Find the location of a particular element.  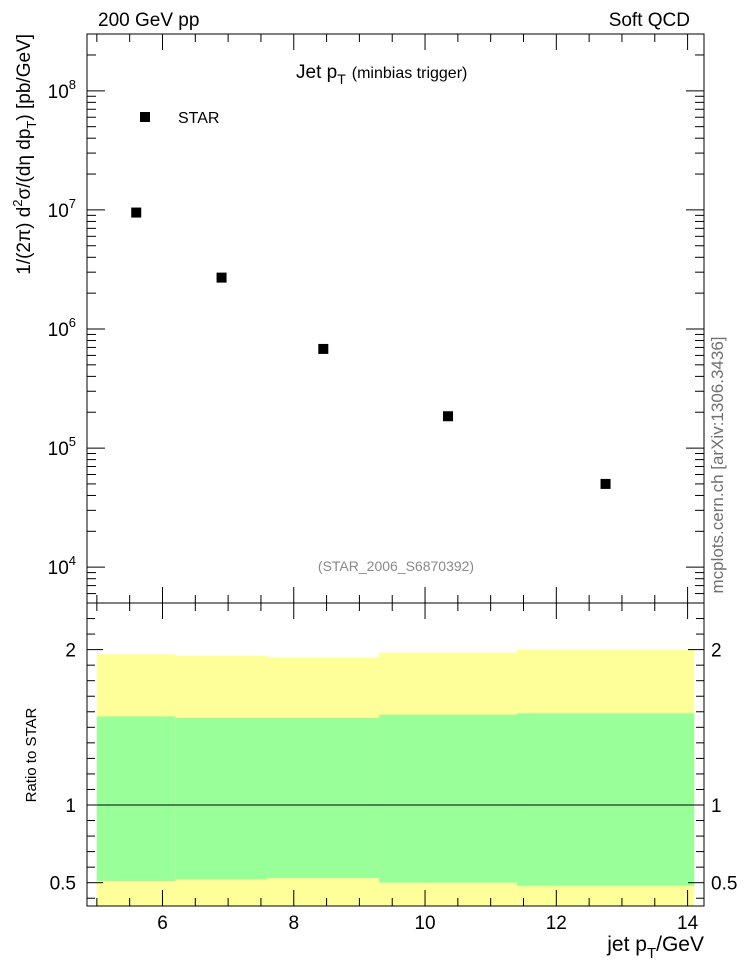

ratio-y-tick-label-2: 1 is located at coordinates (70, 806).